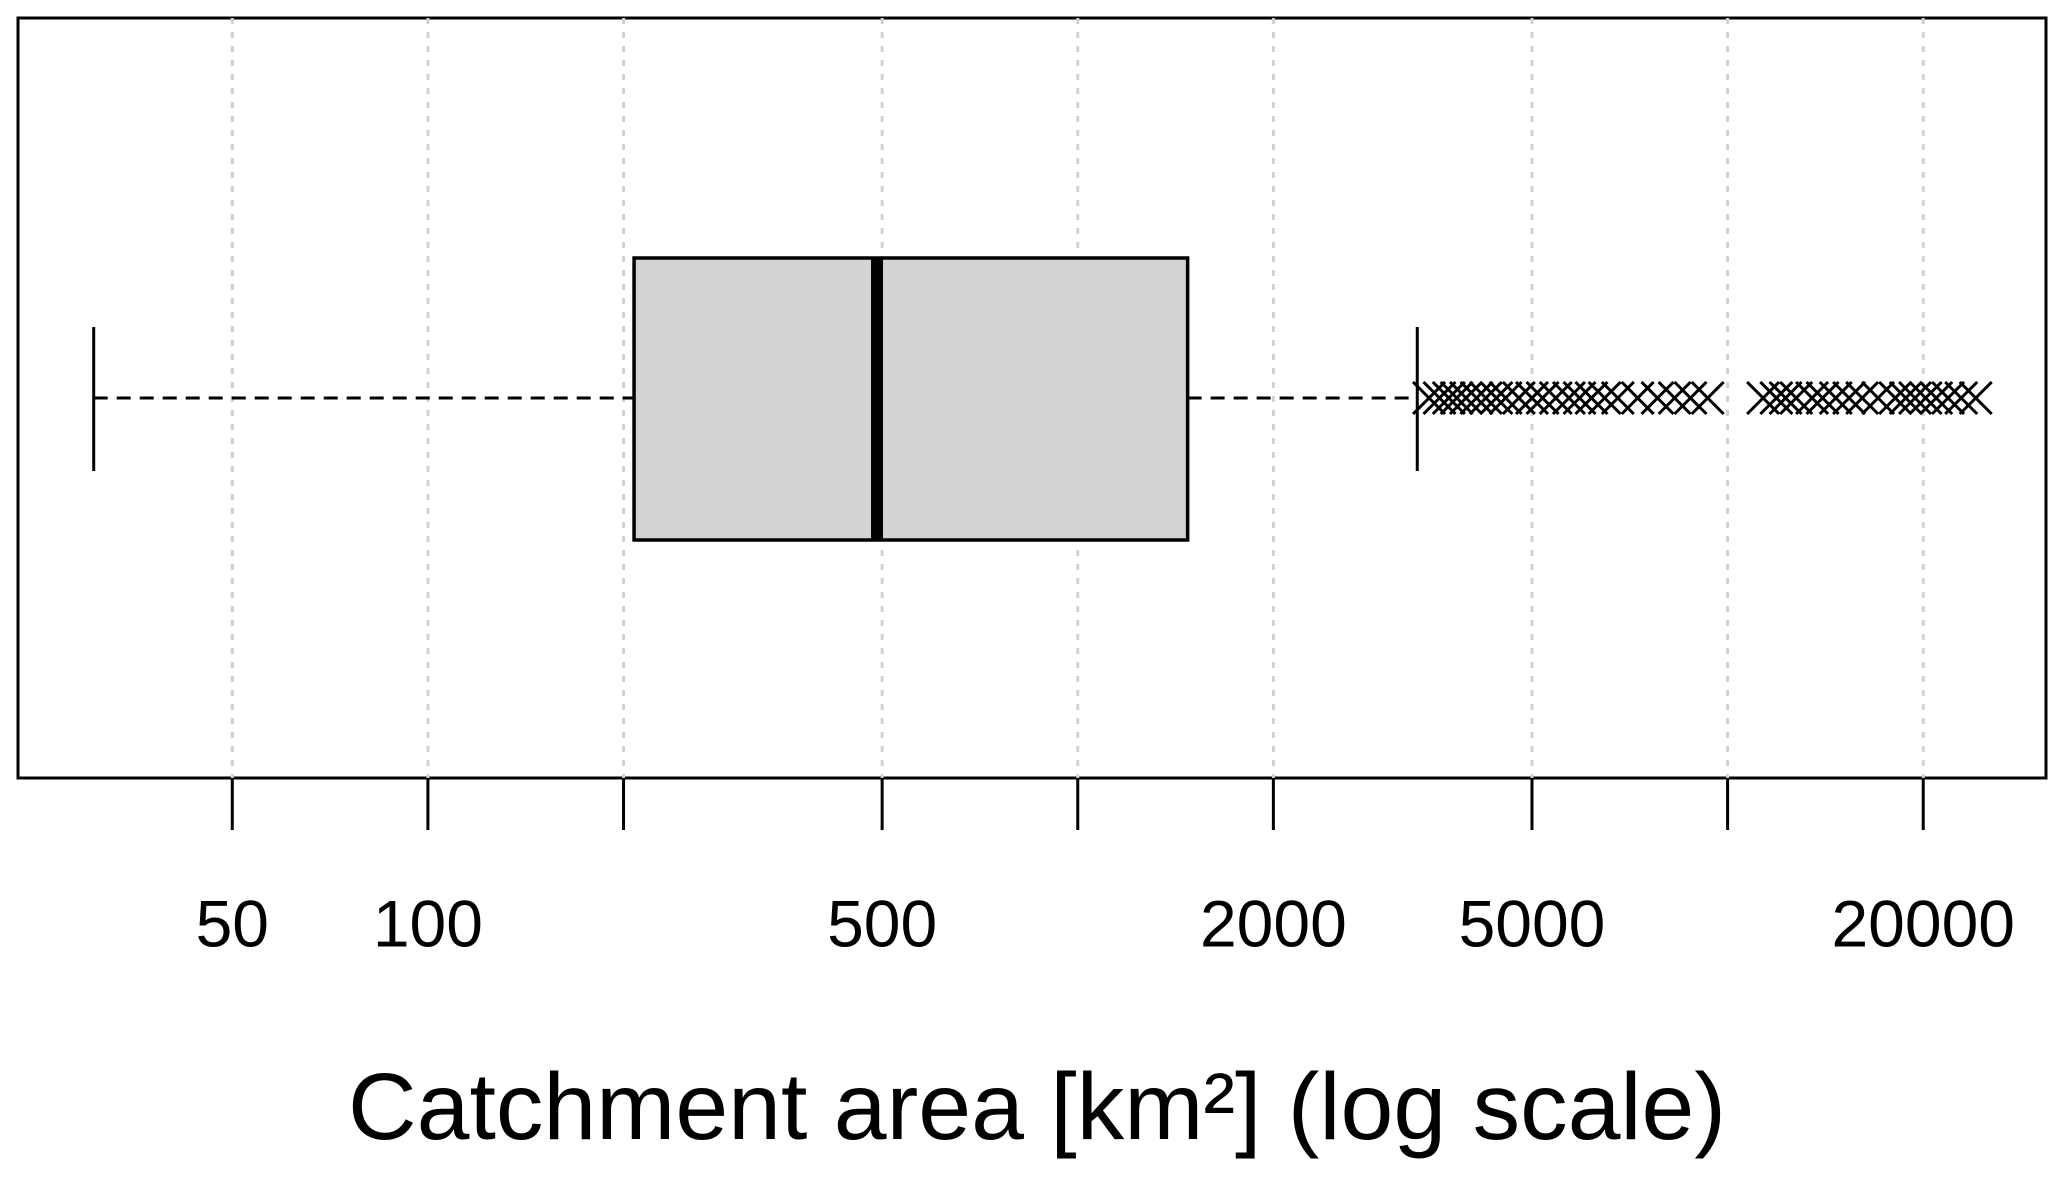  Describe the element at coordinates (1273, 923) in the screenshot. I see `x-tick-label: 2000` at that location.